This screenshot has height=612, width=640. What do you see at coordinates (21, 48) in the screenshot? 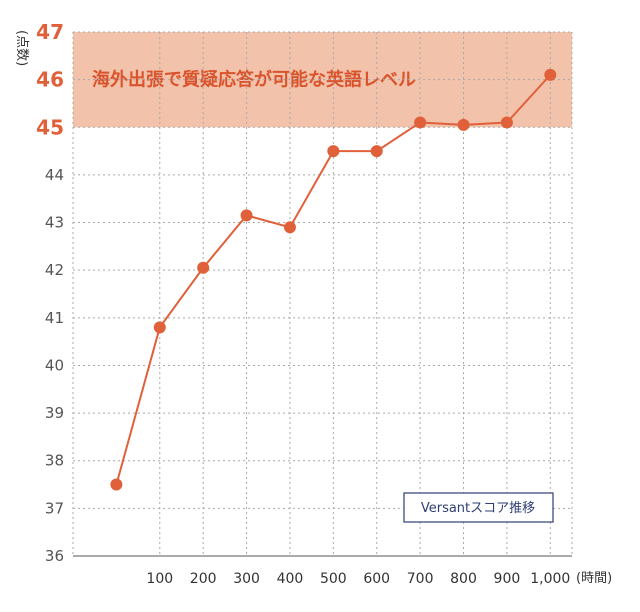
I see `y-axis-label: (点数)` at bounding box center [21, 48].